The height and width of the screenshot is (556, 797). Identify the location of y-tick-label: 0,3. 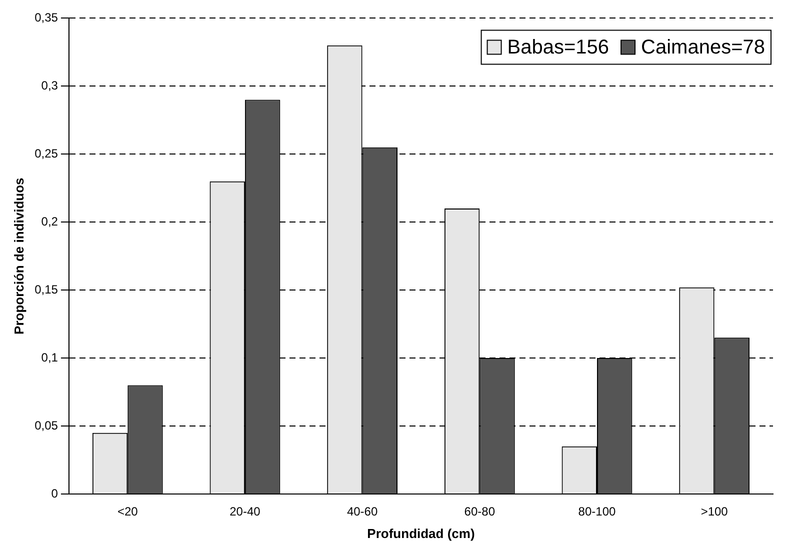
(49, 85).